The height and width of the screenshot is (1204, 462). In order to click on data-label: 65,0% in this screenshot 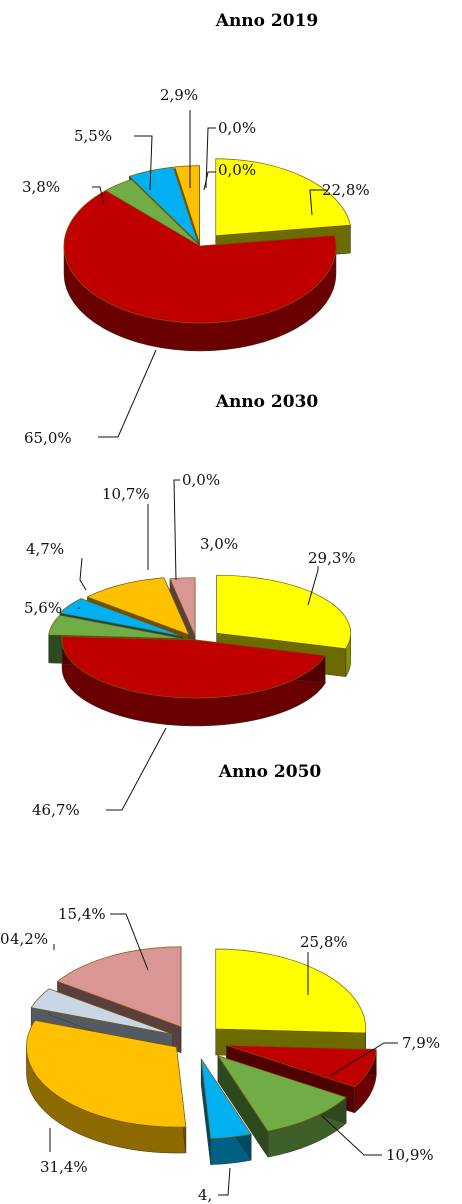, I will do `click(48, 438)`.